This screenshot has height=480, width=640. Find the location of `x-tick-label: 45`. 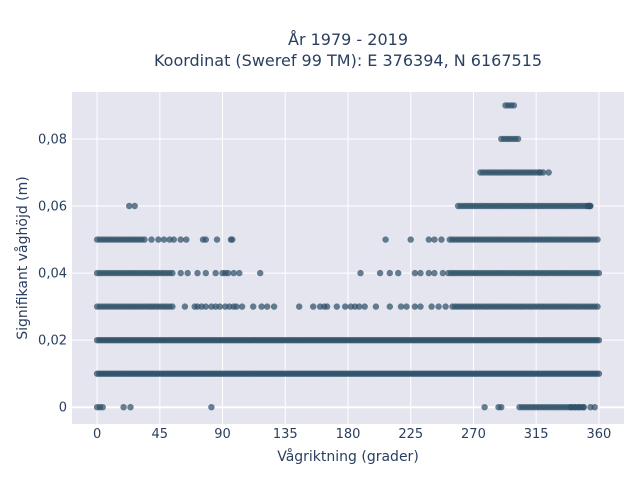

x-tick-label: 45 is located at coordinates (160, 434).